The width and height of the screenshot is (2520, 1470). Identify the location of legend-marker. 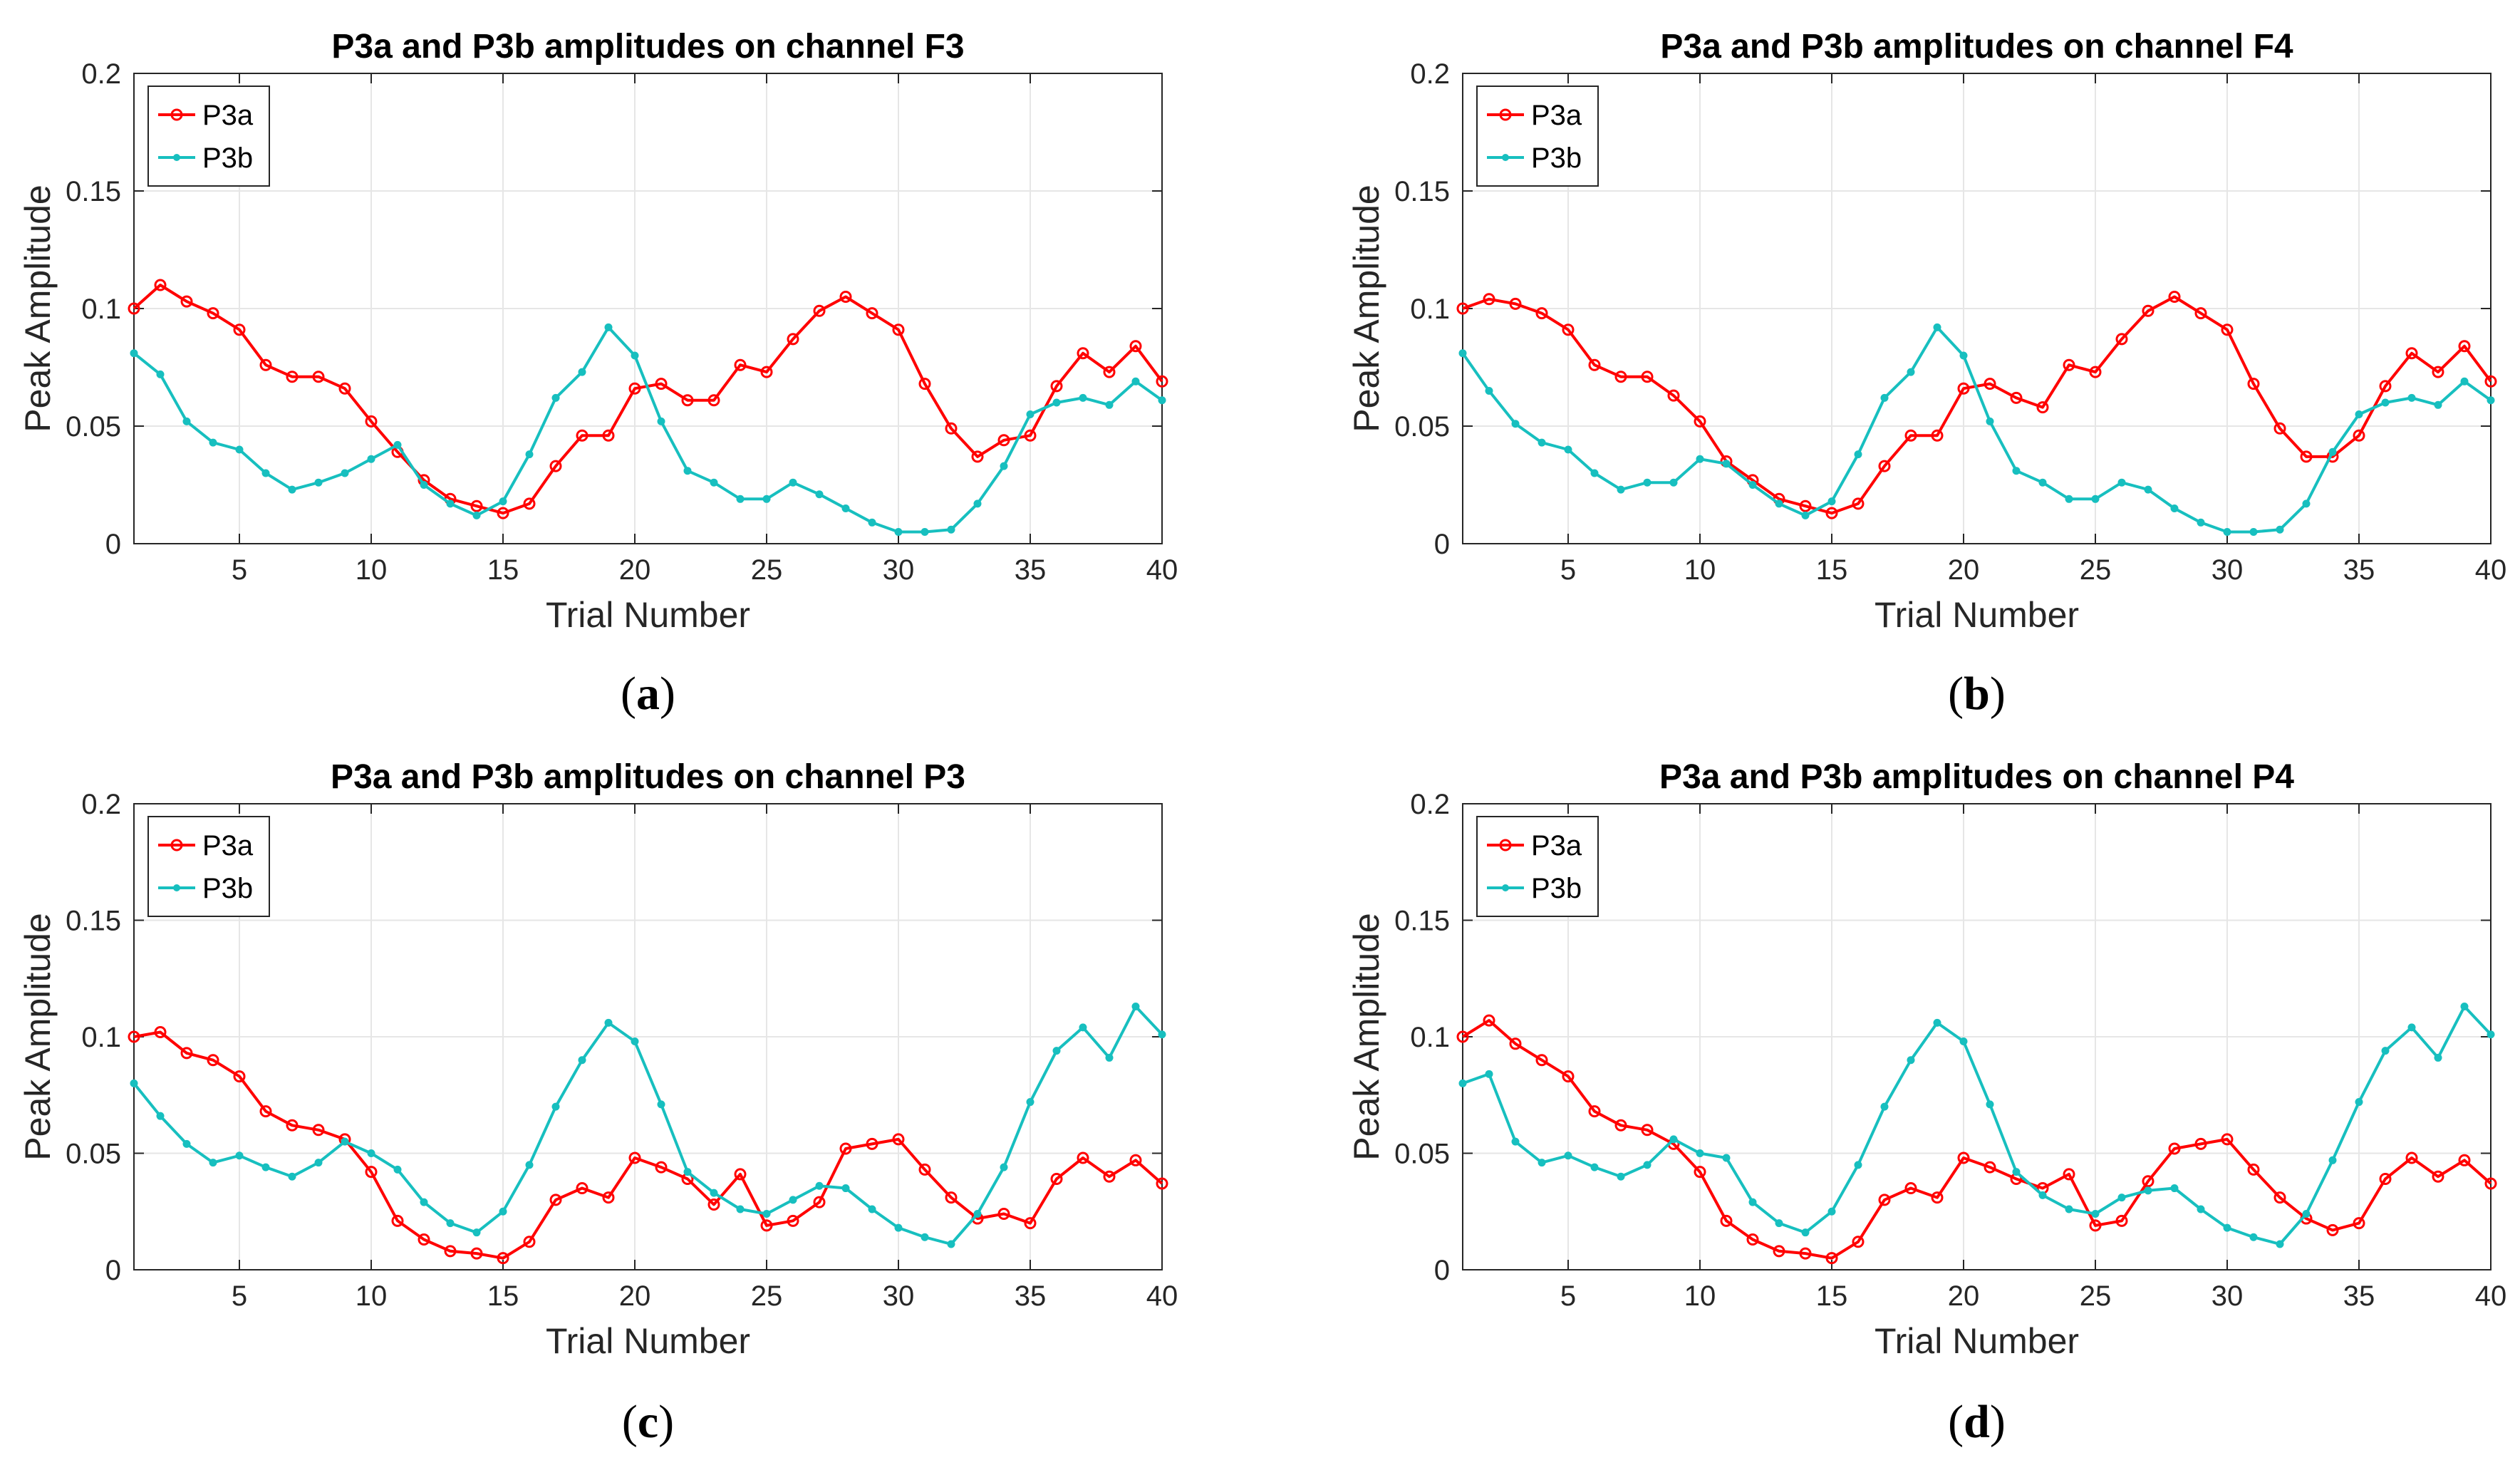
(1505, 114).